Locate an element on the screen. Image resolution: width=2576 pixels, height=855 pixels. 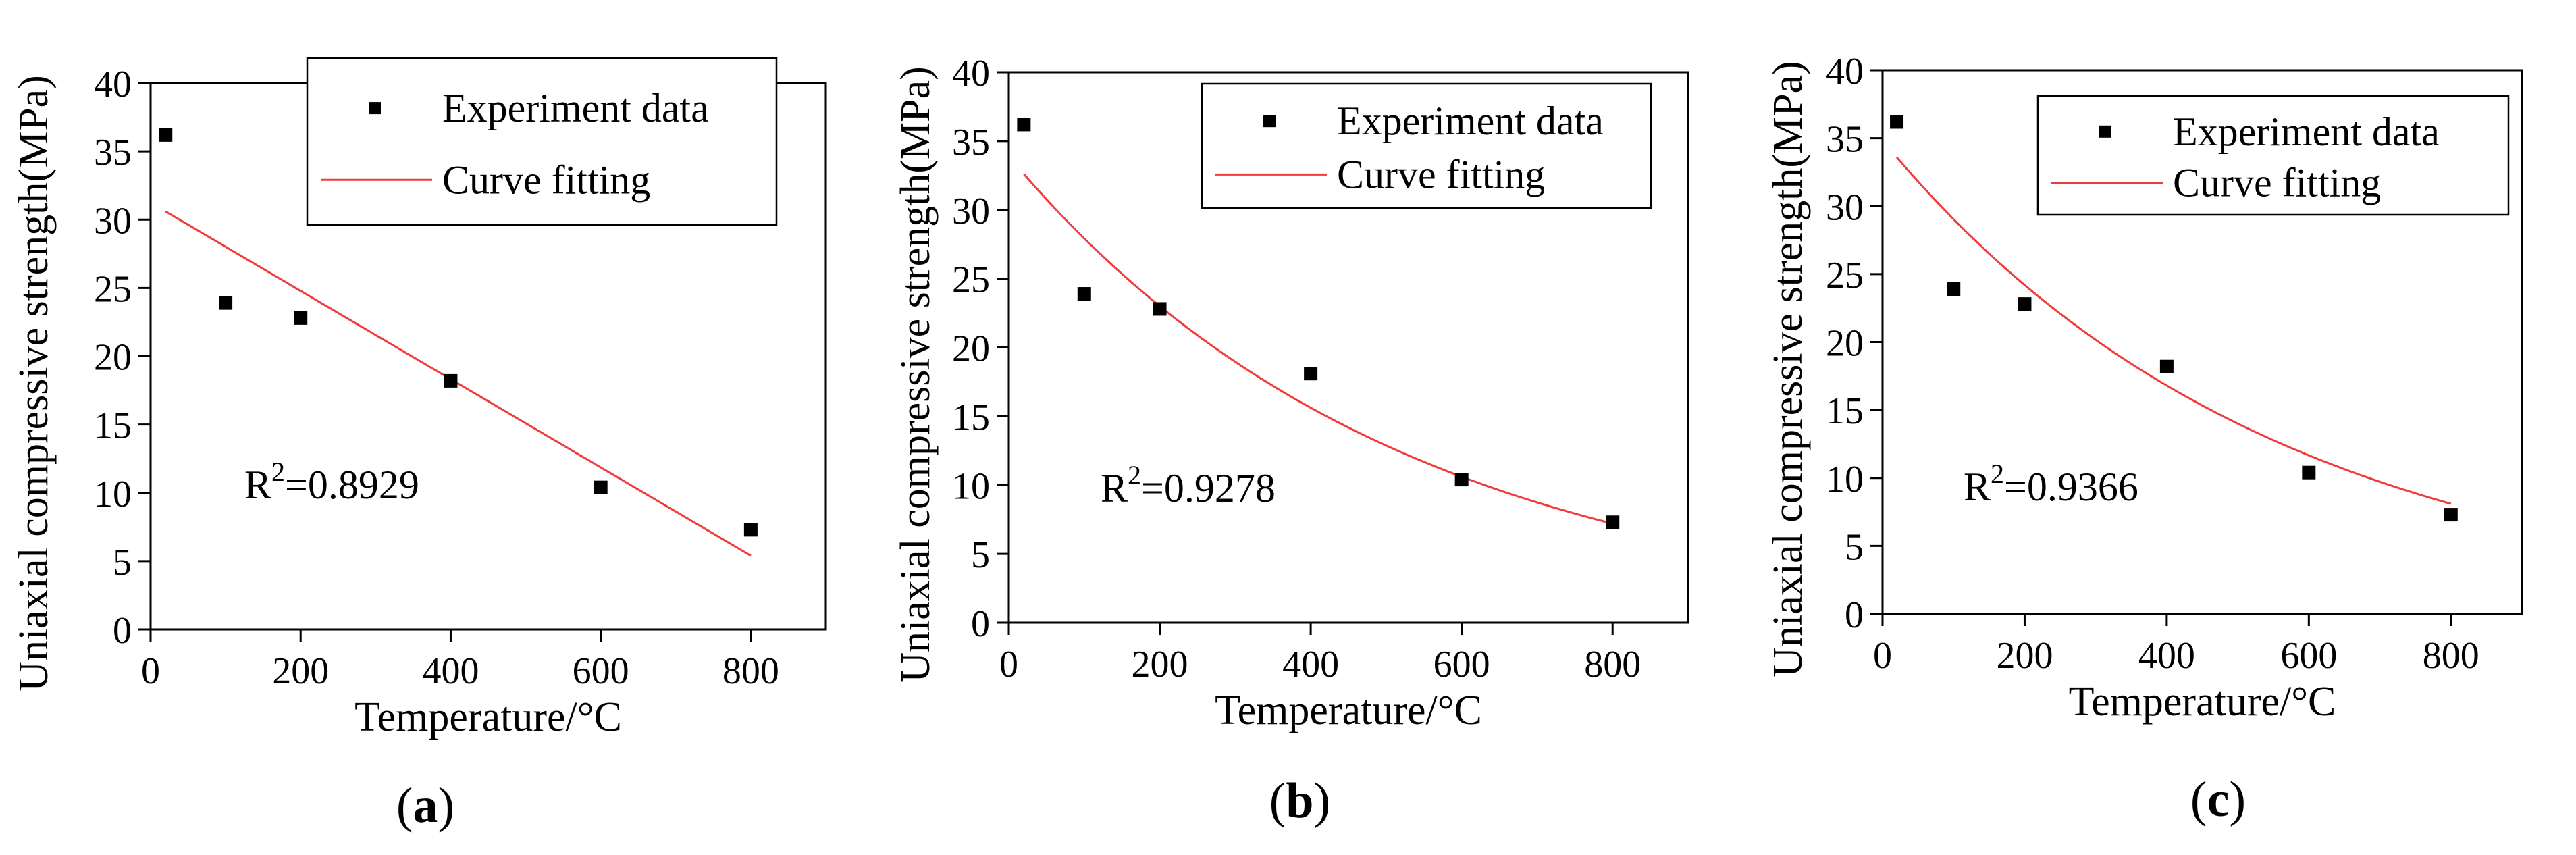
r2-annotation: R2=0.8929 is located at coordinates (331, 482).